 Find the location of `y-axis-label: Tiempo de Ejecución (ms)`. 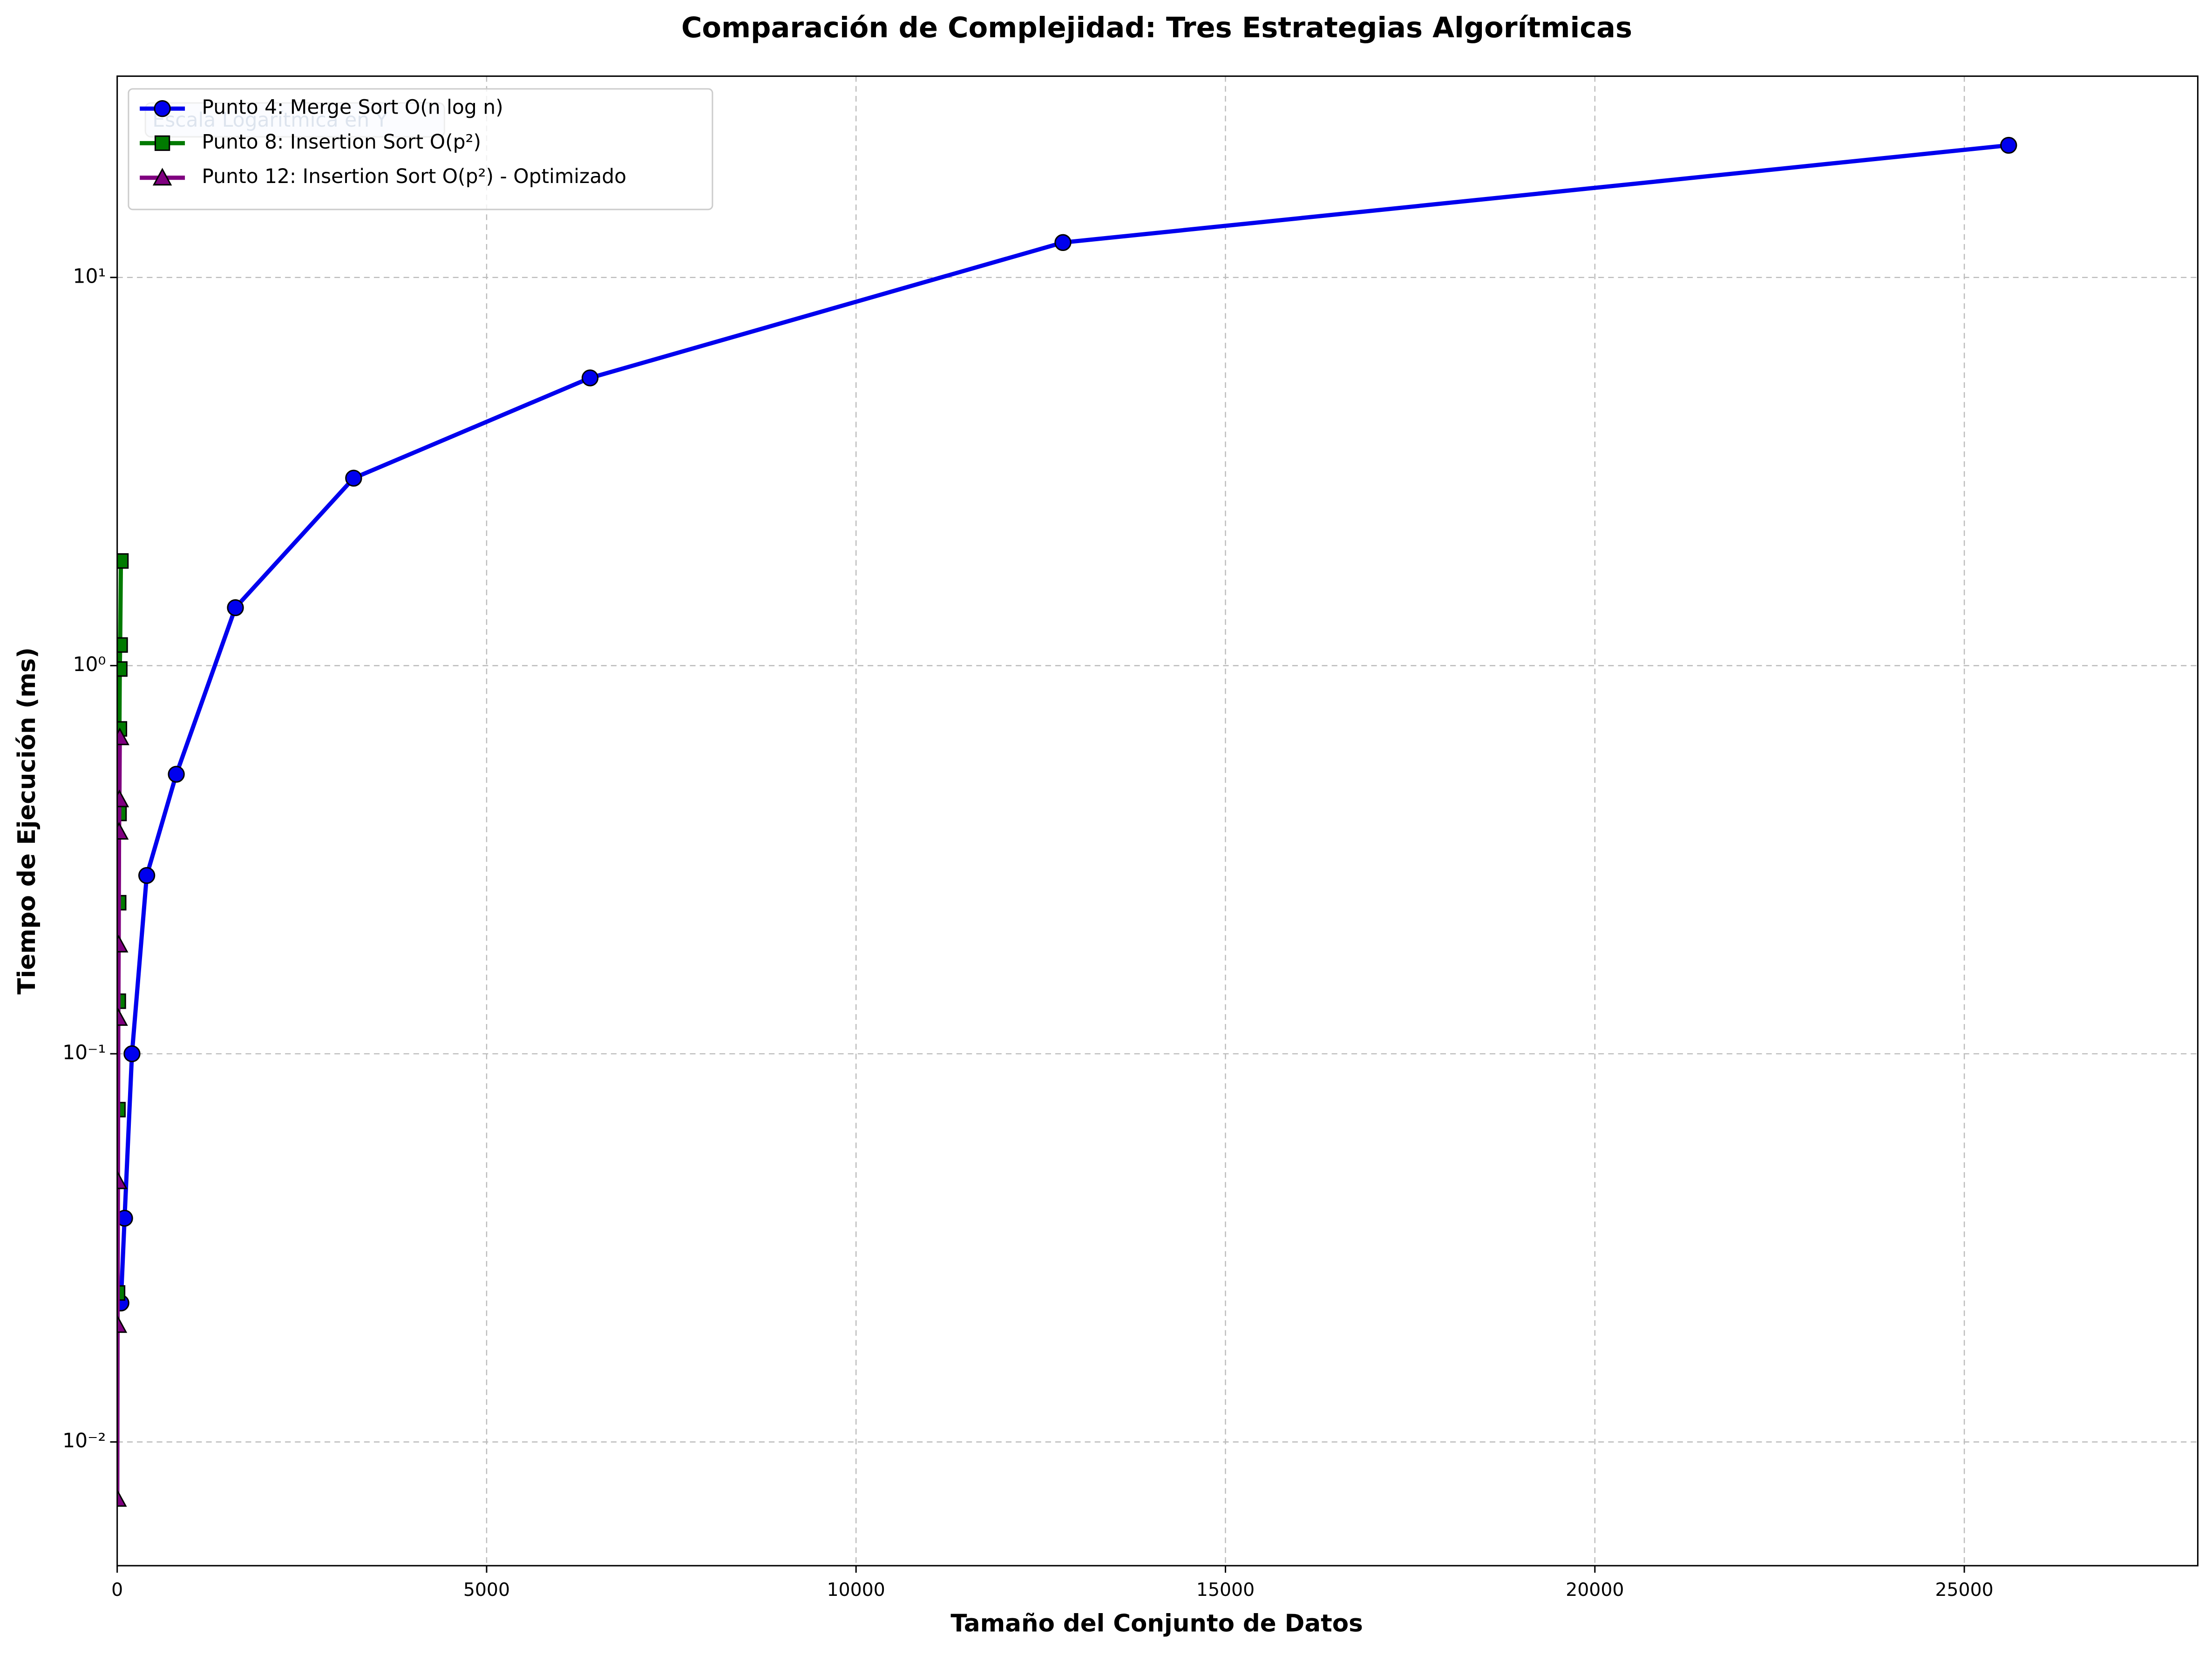

y-axis-label: Tiempo de Ejecución (ms) is located at coordinates (27, 821).